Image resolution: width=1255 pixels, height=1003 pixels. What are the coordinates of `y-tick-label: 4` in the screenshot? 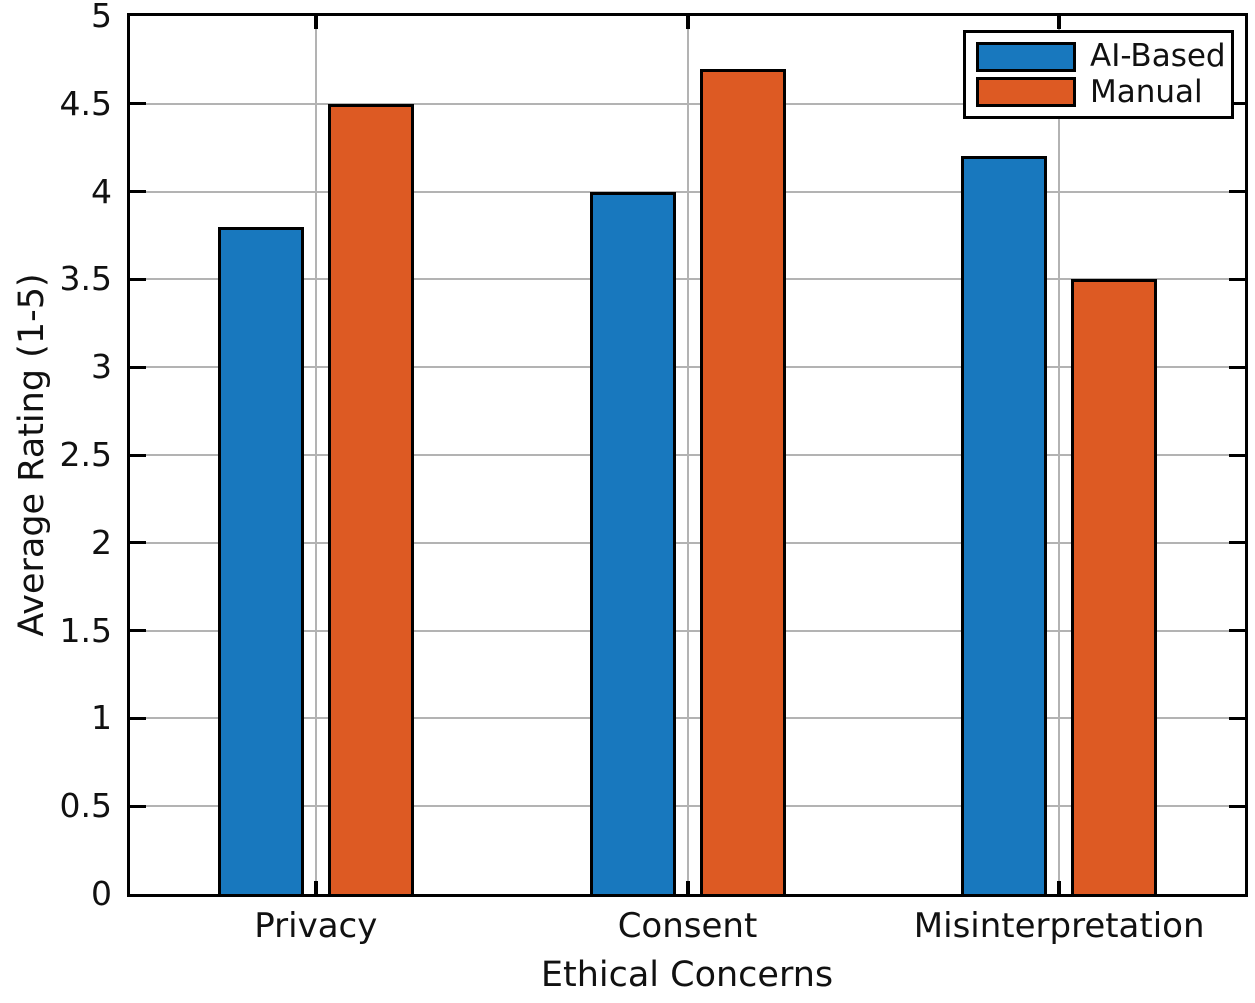 It's located at (101, 191).